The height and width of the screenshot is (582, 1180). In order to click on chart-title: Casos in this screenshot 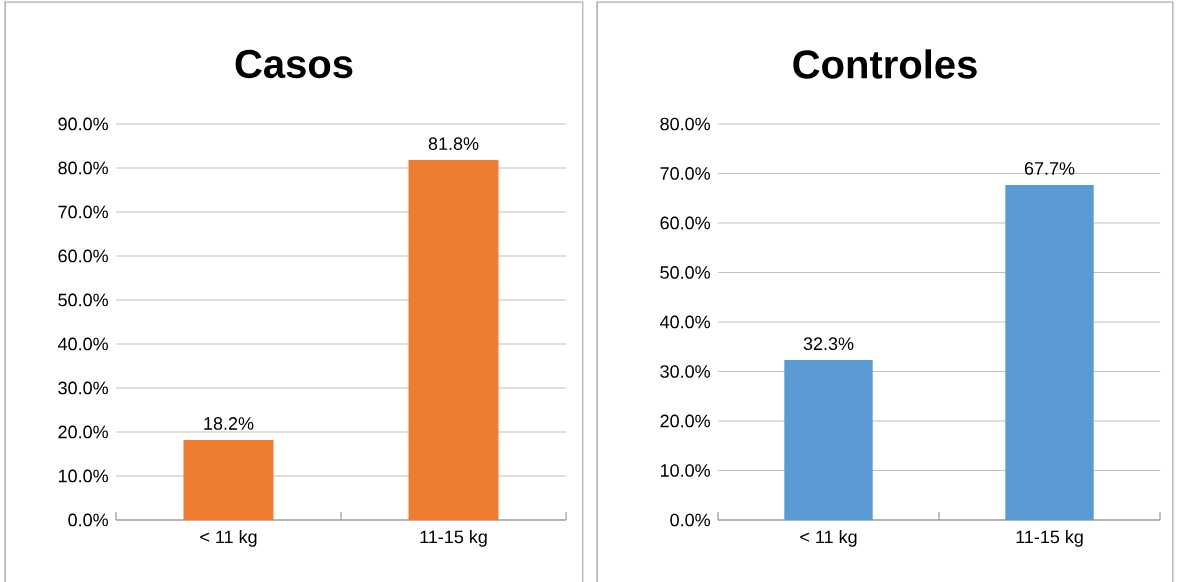, I will do `click(294, 64)`.